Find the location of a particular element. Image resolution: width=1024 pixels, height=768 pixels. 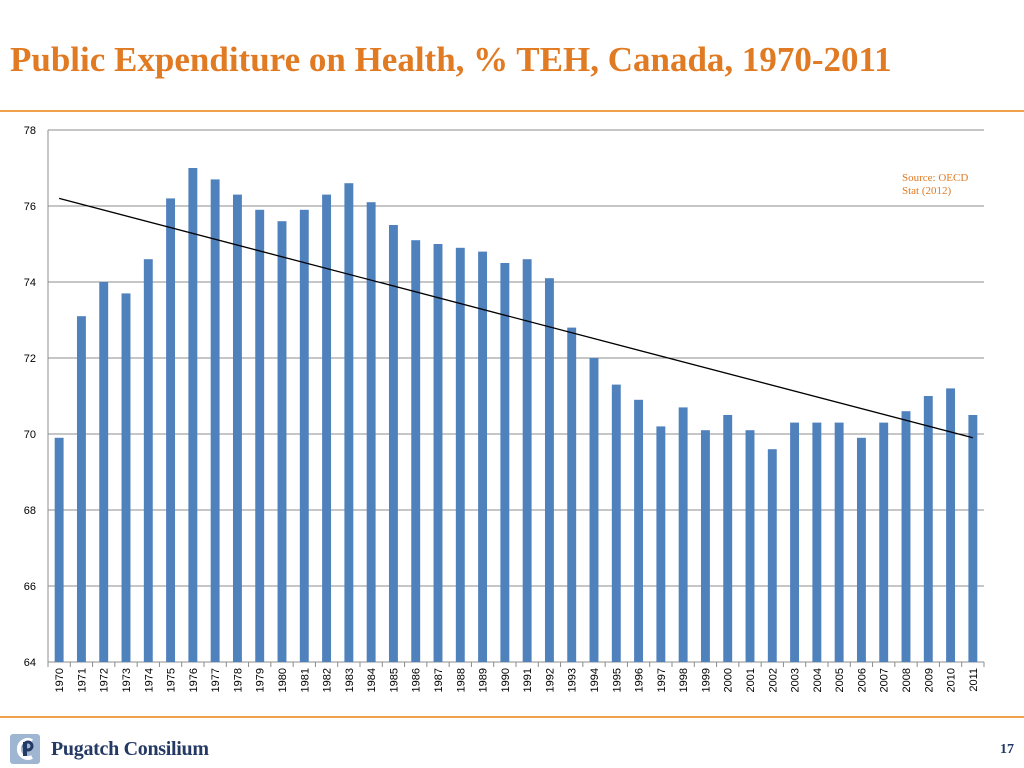

x-tick-label: 2007 is located at coordinates (885, 680).